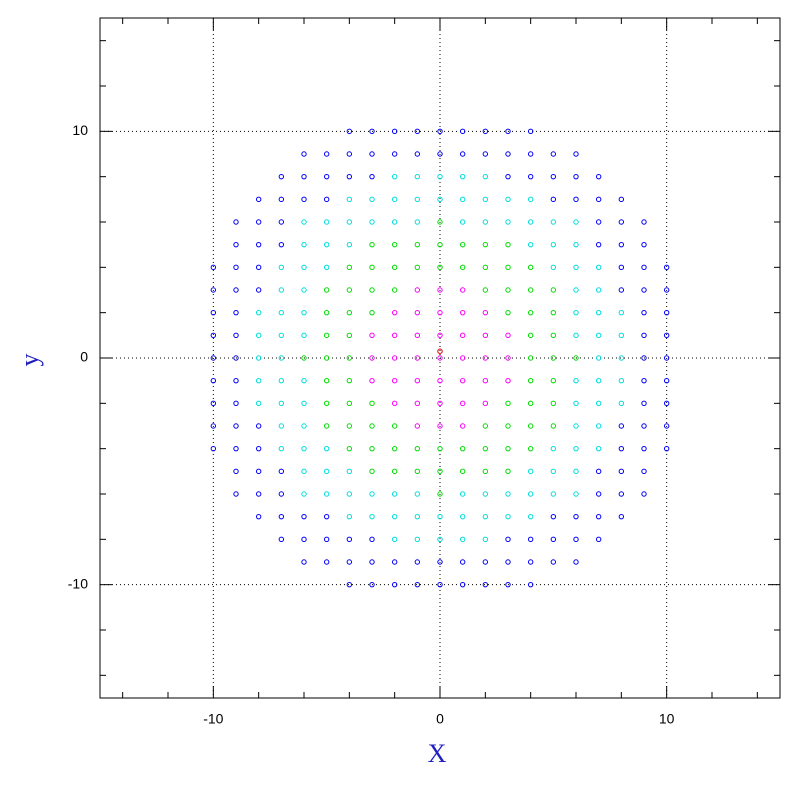 Image resolution: width=797 pixels, height=802 pixels. What do you see at coordinates (213, 719) in the screenshot?
I see `x-tick-label: -10` at bounding box center [213, 719].